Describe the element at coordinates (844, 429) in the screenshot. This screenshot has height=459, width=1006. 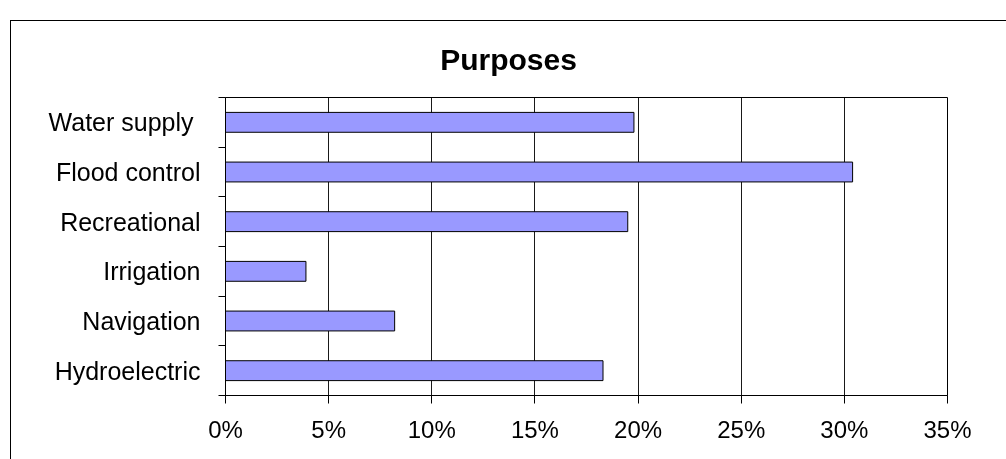
I see `x-tick-label: 30%` at that location.